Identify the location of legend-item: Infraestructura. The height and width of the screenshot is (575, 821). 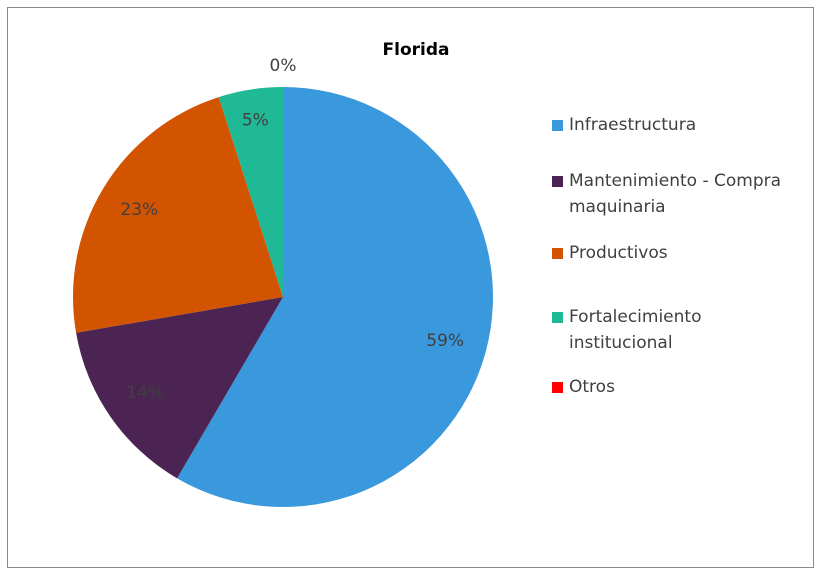
(667, 125).